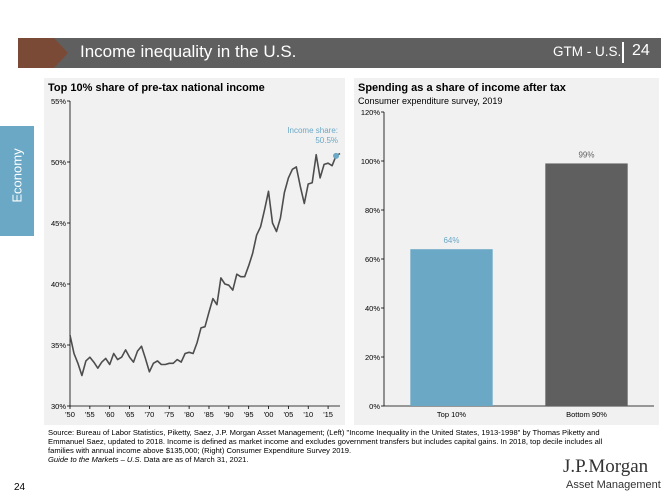  I want to click on y-tick-label: 100%, so click(371, 161).